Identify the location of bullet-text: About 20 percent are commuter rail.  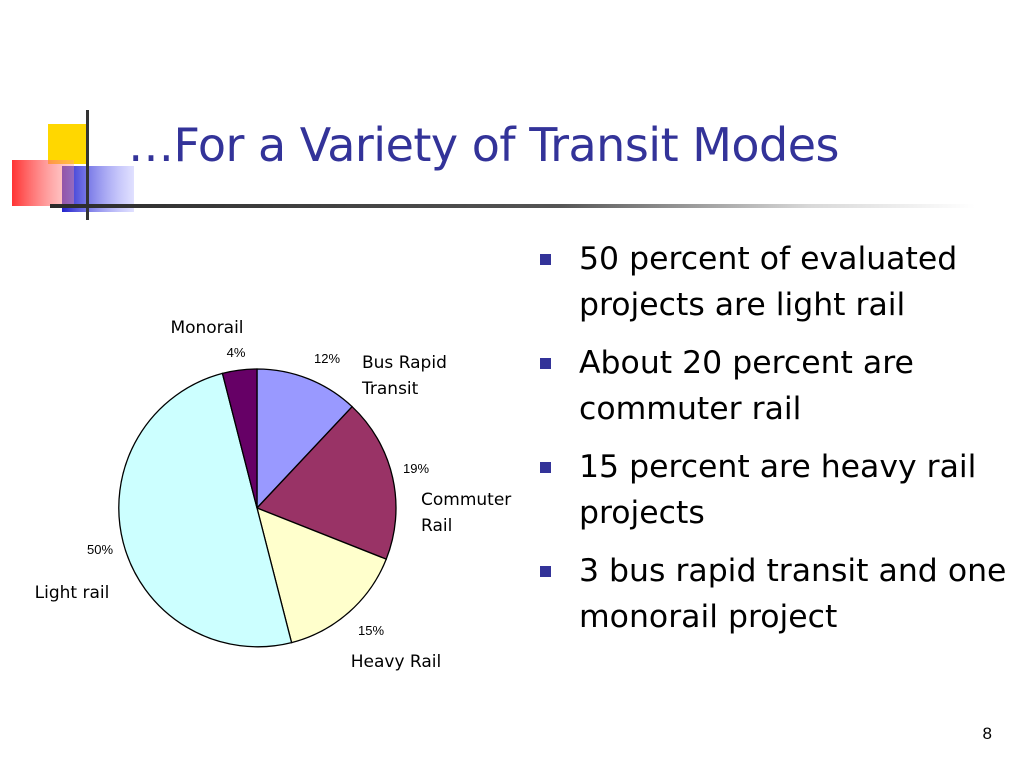
(746, 386).